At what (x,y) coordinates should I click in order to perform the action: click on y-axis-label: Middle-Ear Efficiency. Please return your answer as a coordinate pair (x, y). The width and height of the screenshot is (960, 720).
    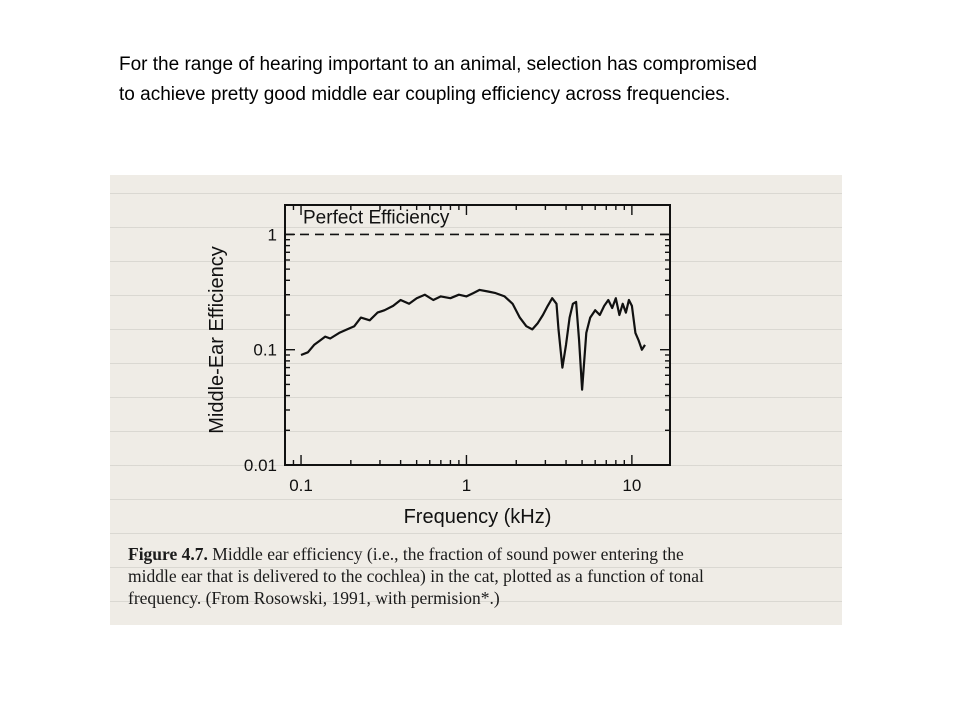
    Looking at the image, I should click on (217, 339).